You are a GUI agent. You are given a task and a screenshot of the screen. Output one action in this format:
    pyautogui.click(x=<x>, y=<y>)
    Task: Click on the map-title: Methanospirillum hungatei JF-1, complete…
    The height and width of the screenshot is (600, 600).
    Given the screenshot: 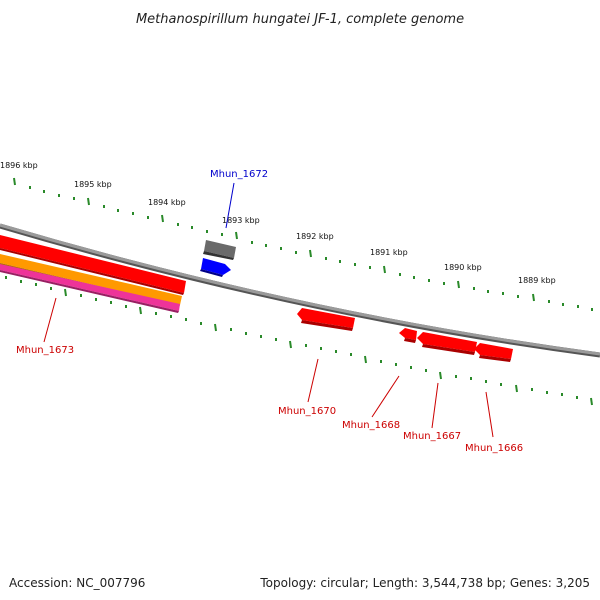 What is the action you would take?
    pyautogui.click(x=300, y=19)
    